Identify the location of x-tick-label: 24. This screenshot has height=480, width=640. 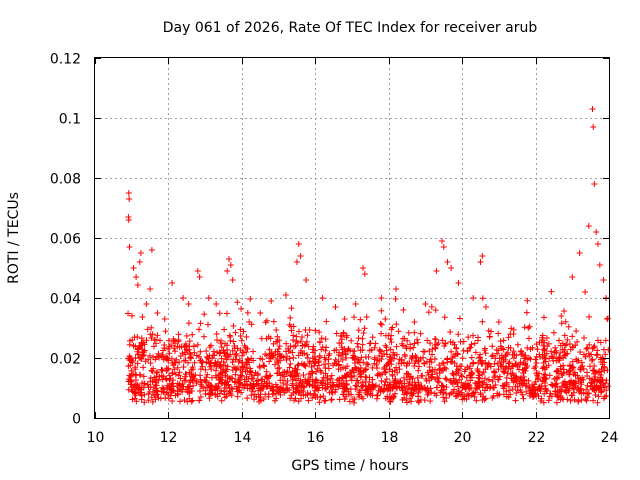
(610, 438).